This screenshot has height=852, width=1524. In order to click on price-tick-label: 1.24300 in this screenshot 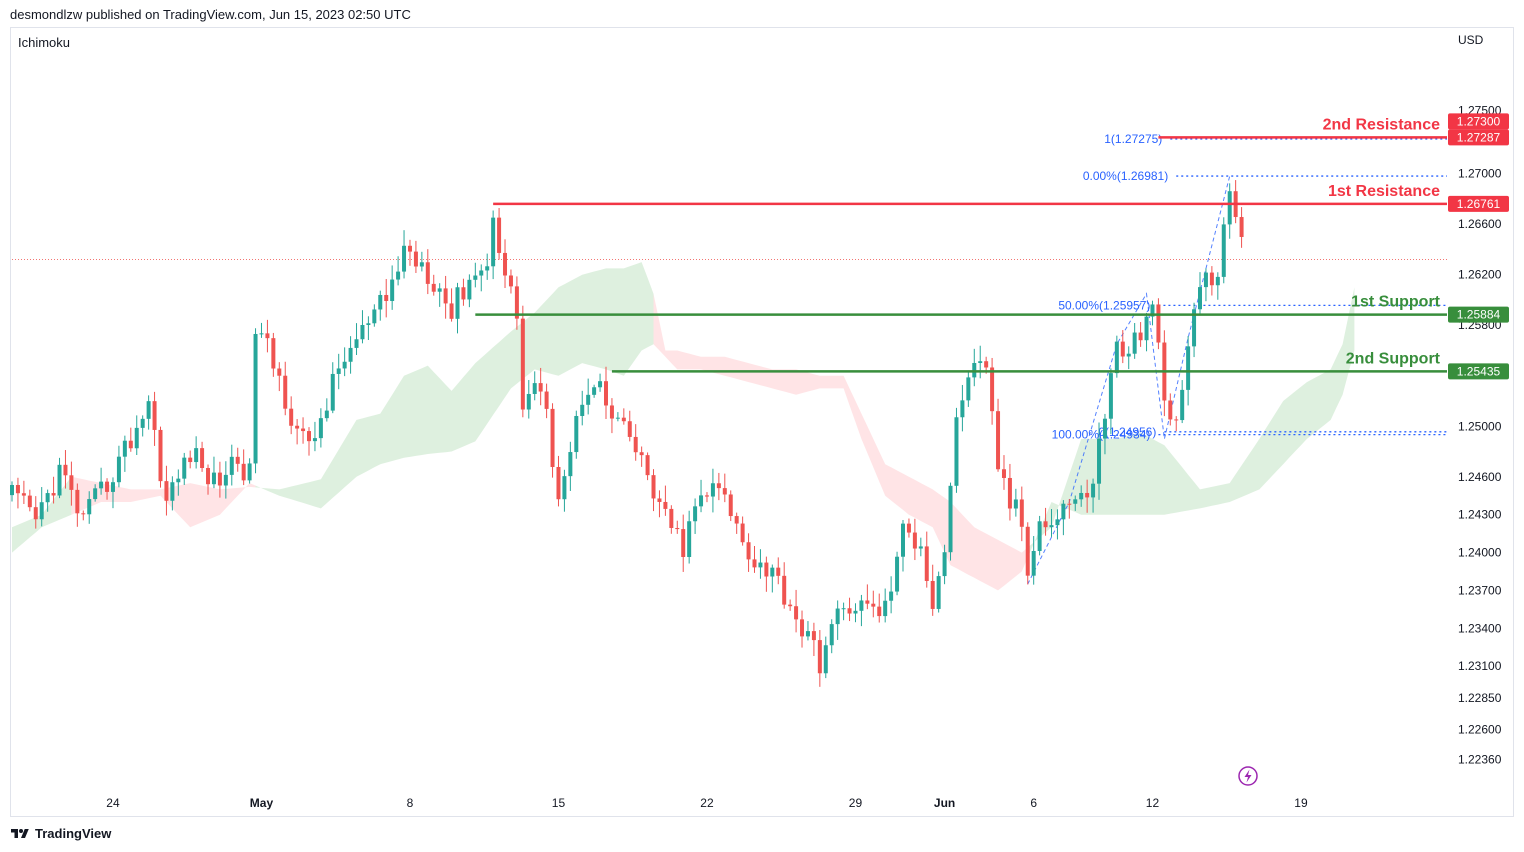, I will do `click(1480, 515)`.